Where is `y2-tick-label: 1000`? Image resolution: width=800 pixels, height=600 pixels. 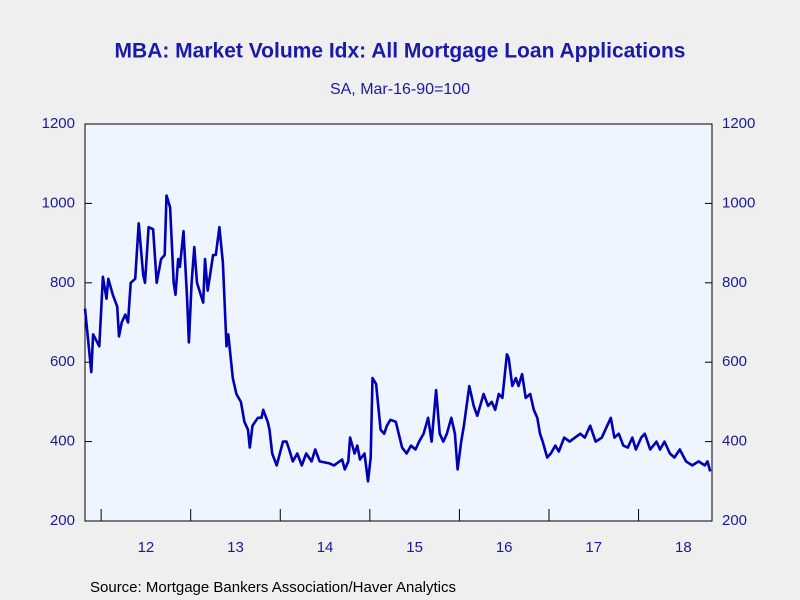
y2-tick-label: 1000 is located at coordinates (738, 202).